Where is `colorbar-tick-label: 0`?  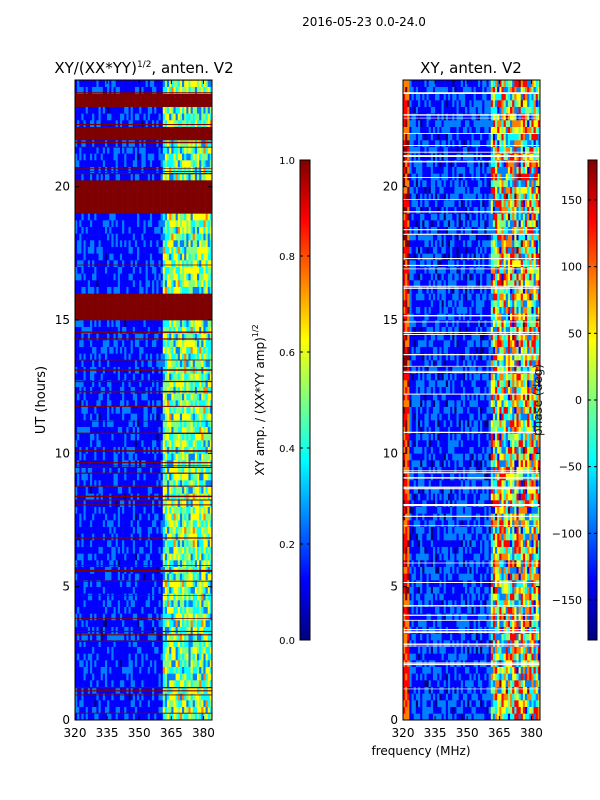 colorbar-tick-label: 0 is located at coordinates (578, 400).